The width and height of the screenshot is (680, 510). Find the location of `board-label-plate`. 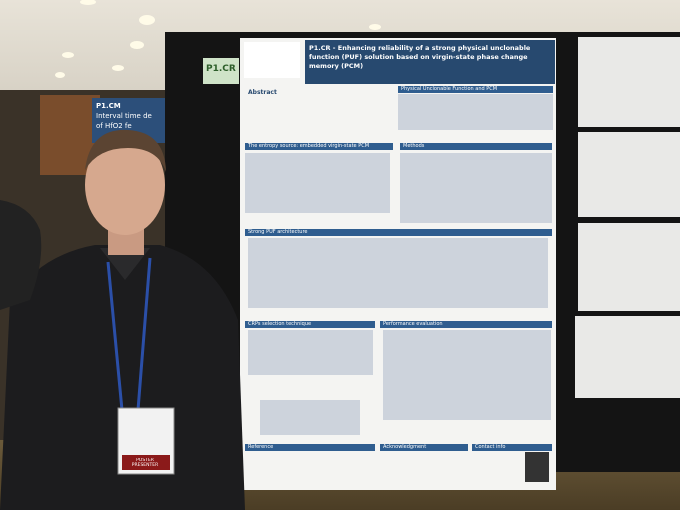

board-label-plate is located at coordinates (221, 71).